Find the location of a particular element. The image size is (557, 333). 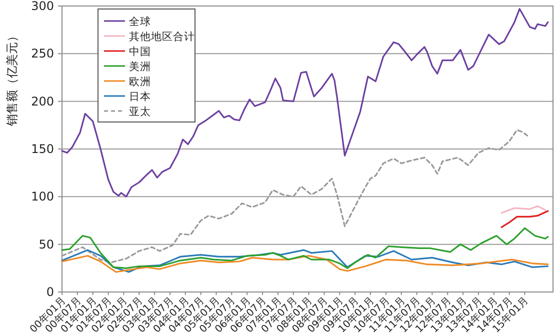

legend-label: 亚太 is located at coordinates (140, 111).